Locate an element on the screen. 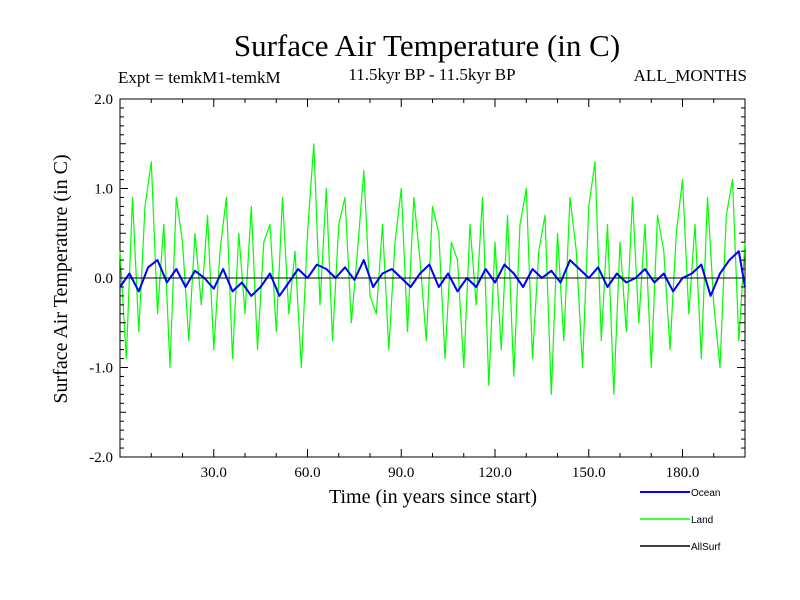 The image size is (800, 600). legend-label-allsurf: AllSurf is located at coordinates (706, 547).